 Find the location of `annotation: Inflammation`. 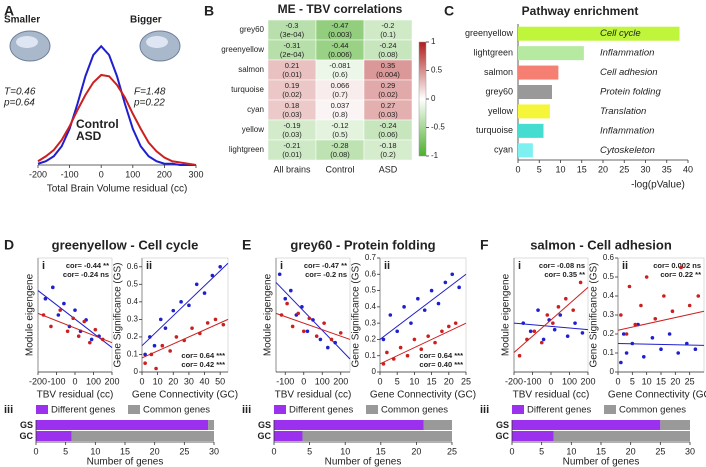

annotation: Inflammation is located at coordinates (627, 130).